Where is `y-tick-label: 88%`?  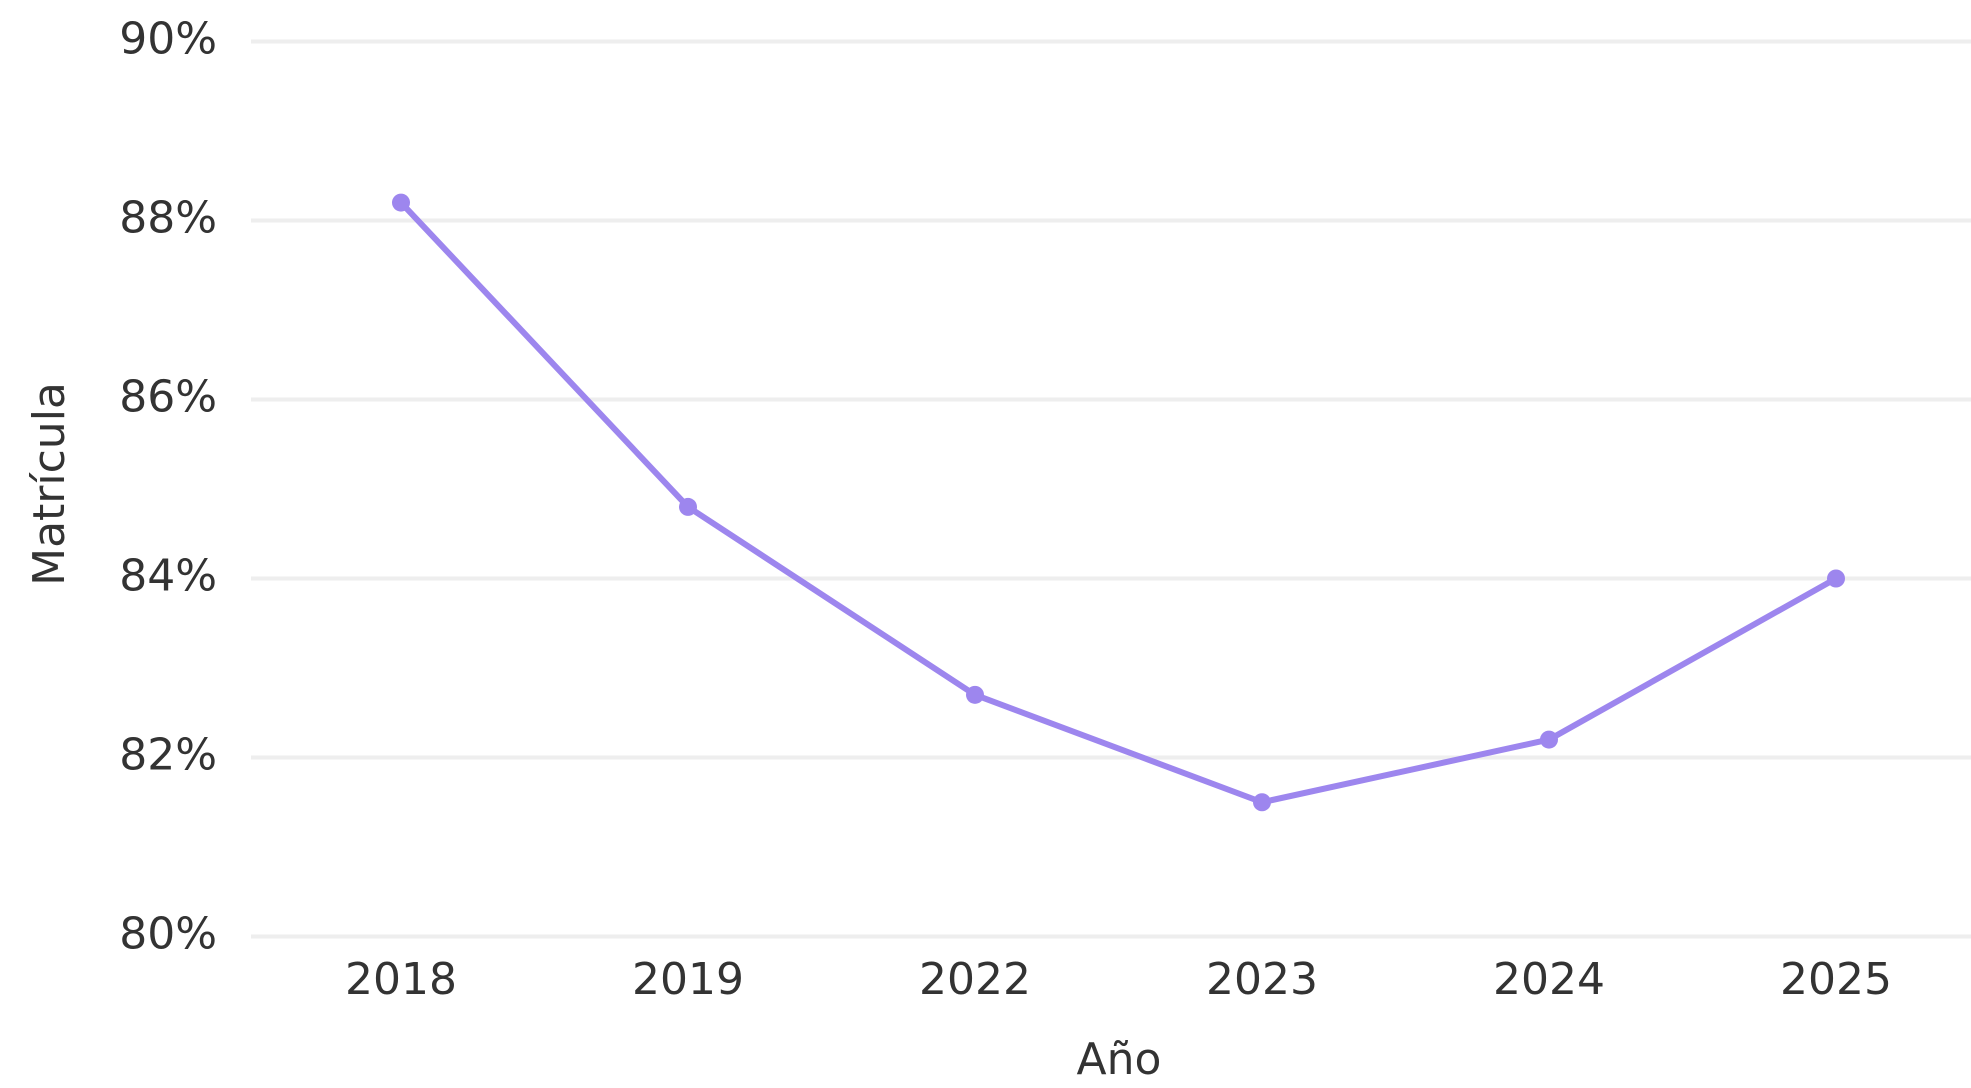
y-tick-label: 88% is located at coordinates (168, 218).